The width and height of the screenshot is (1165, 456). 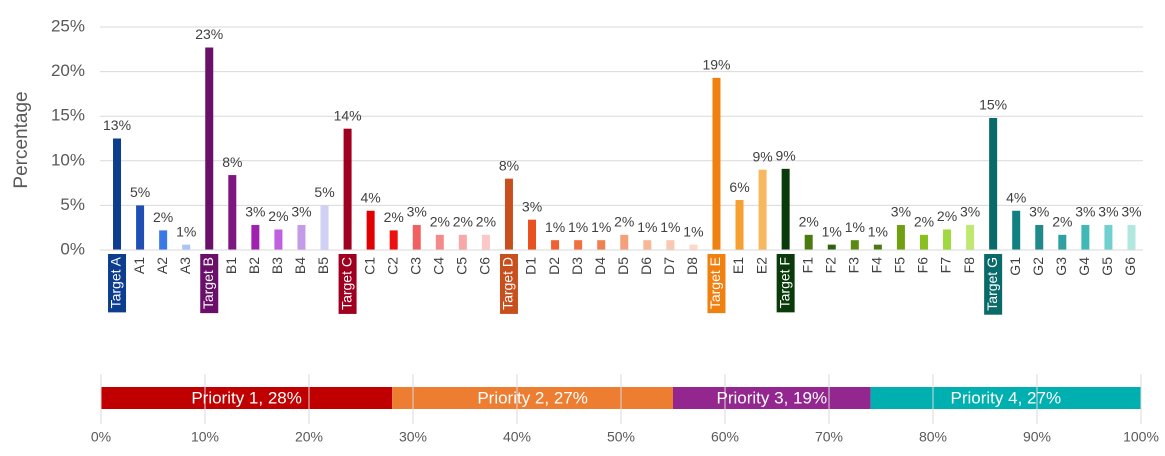 What do you see at coordinates (117, 125) in the screenshot?
I see `data-label: 13%` at bounding box center [117, 125].